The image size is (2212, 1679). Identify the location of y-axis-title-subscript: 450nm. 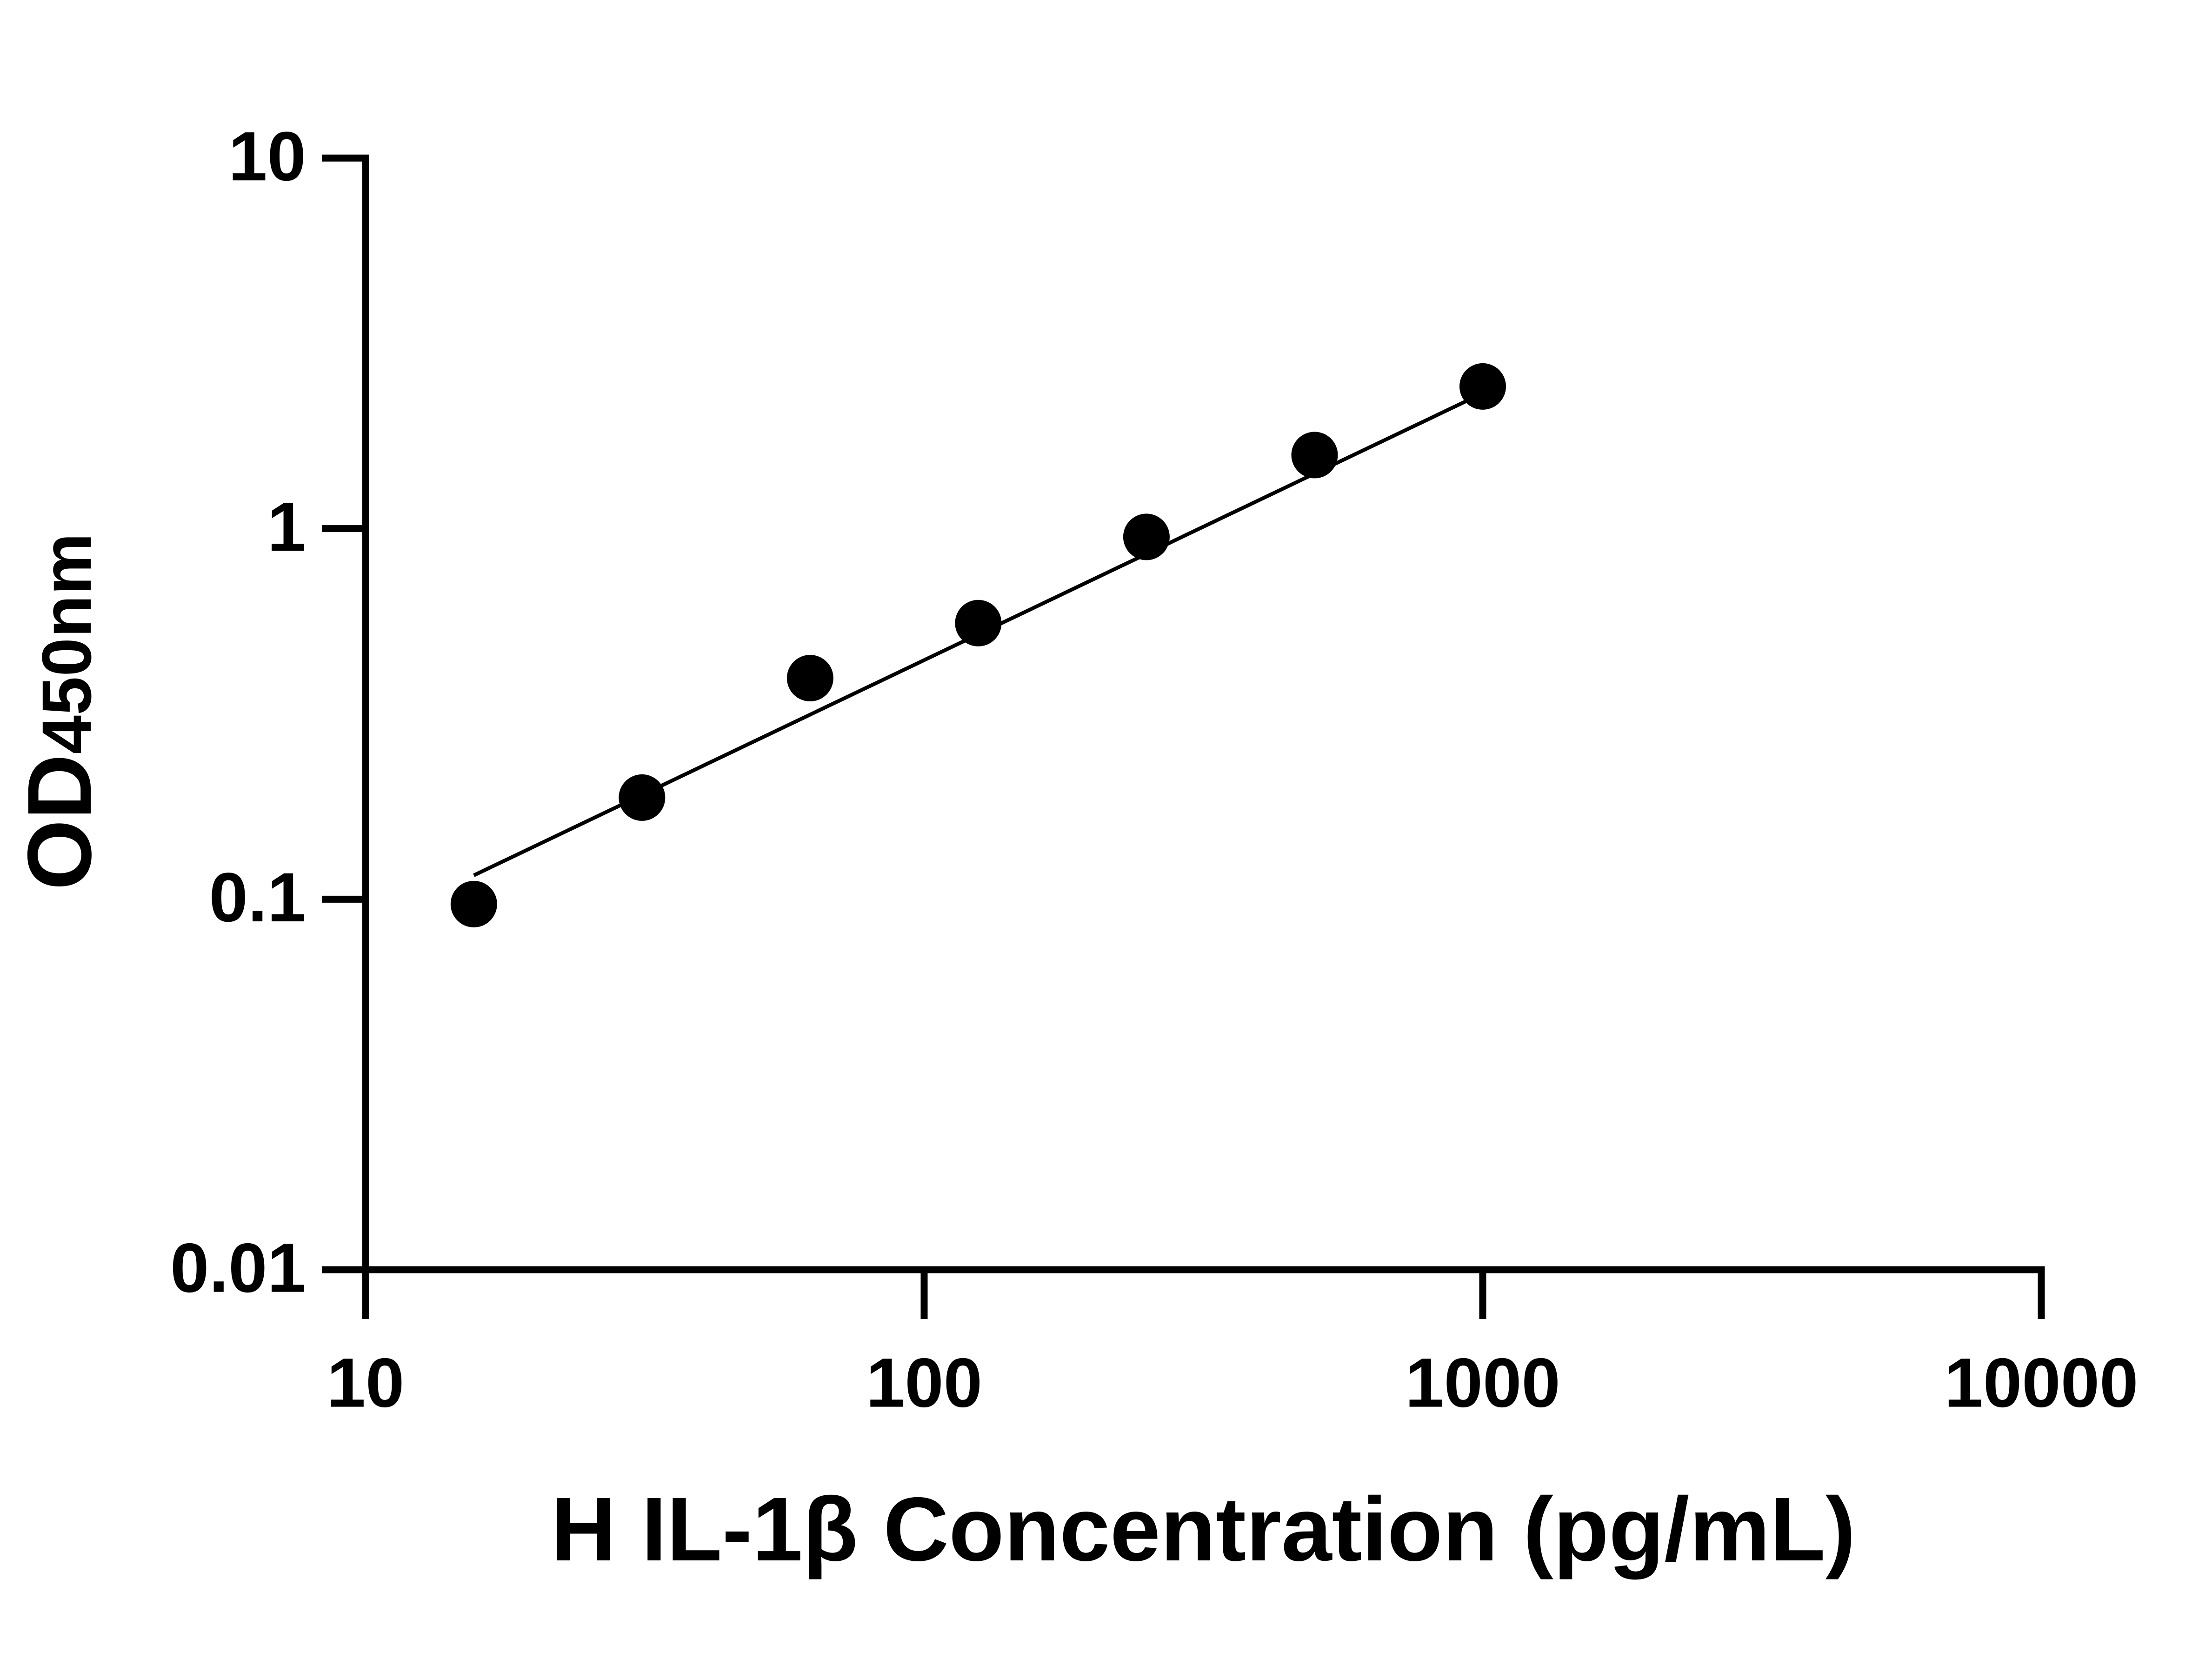
(66, 643).